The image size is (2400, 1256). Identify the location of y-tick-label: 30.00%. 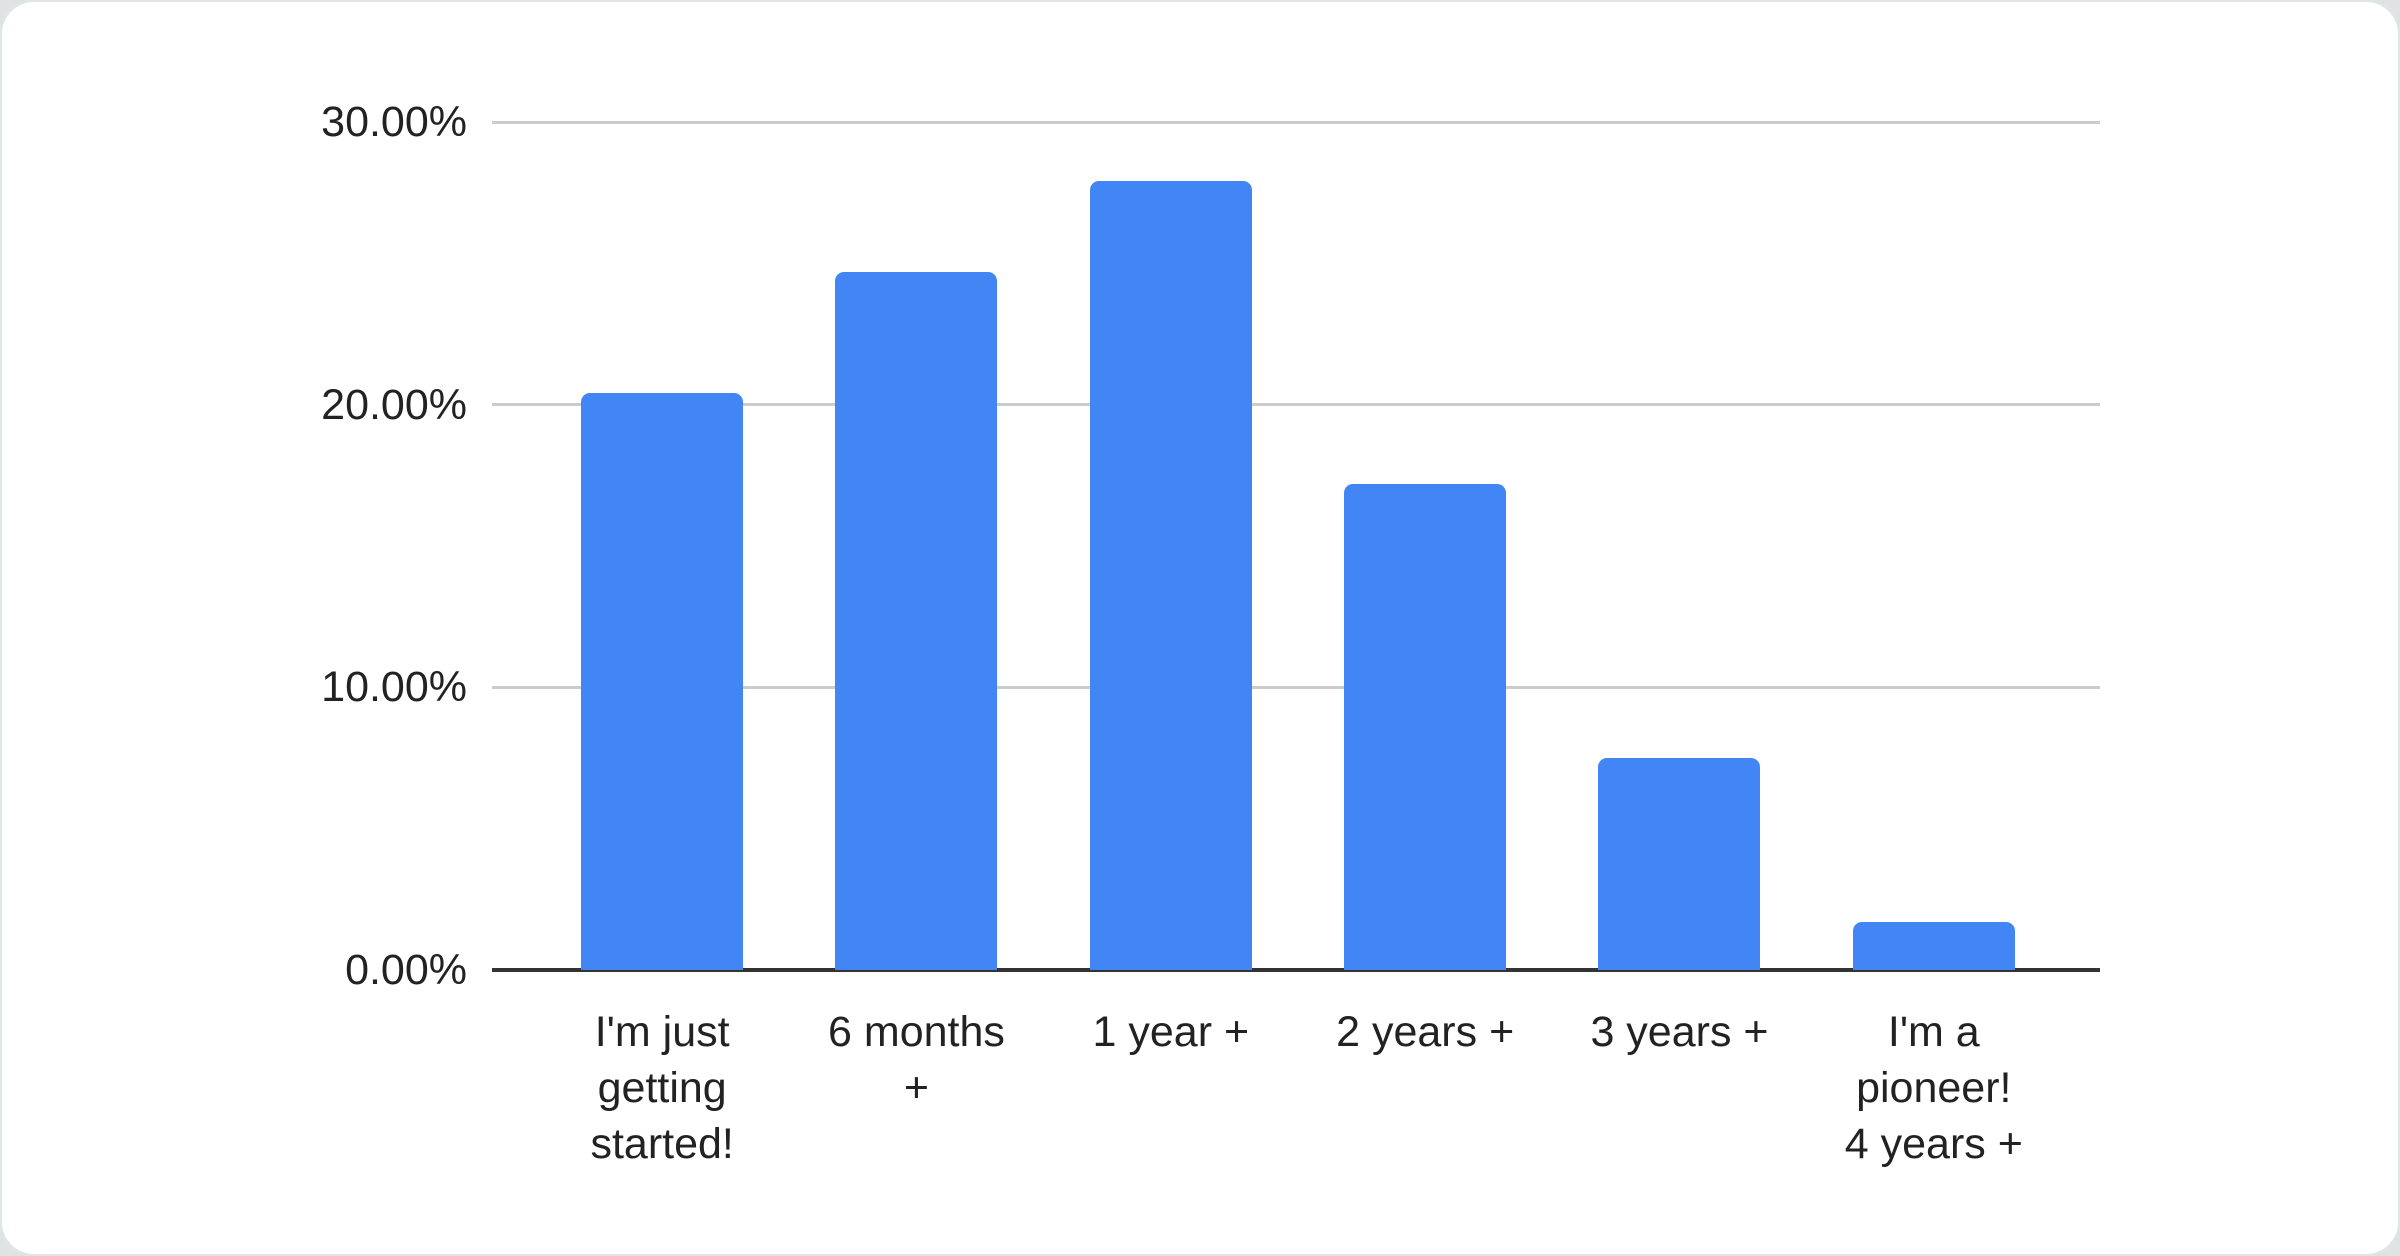
(394, 122).